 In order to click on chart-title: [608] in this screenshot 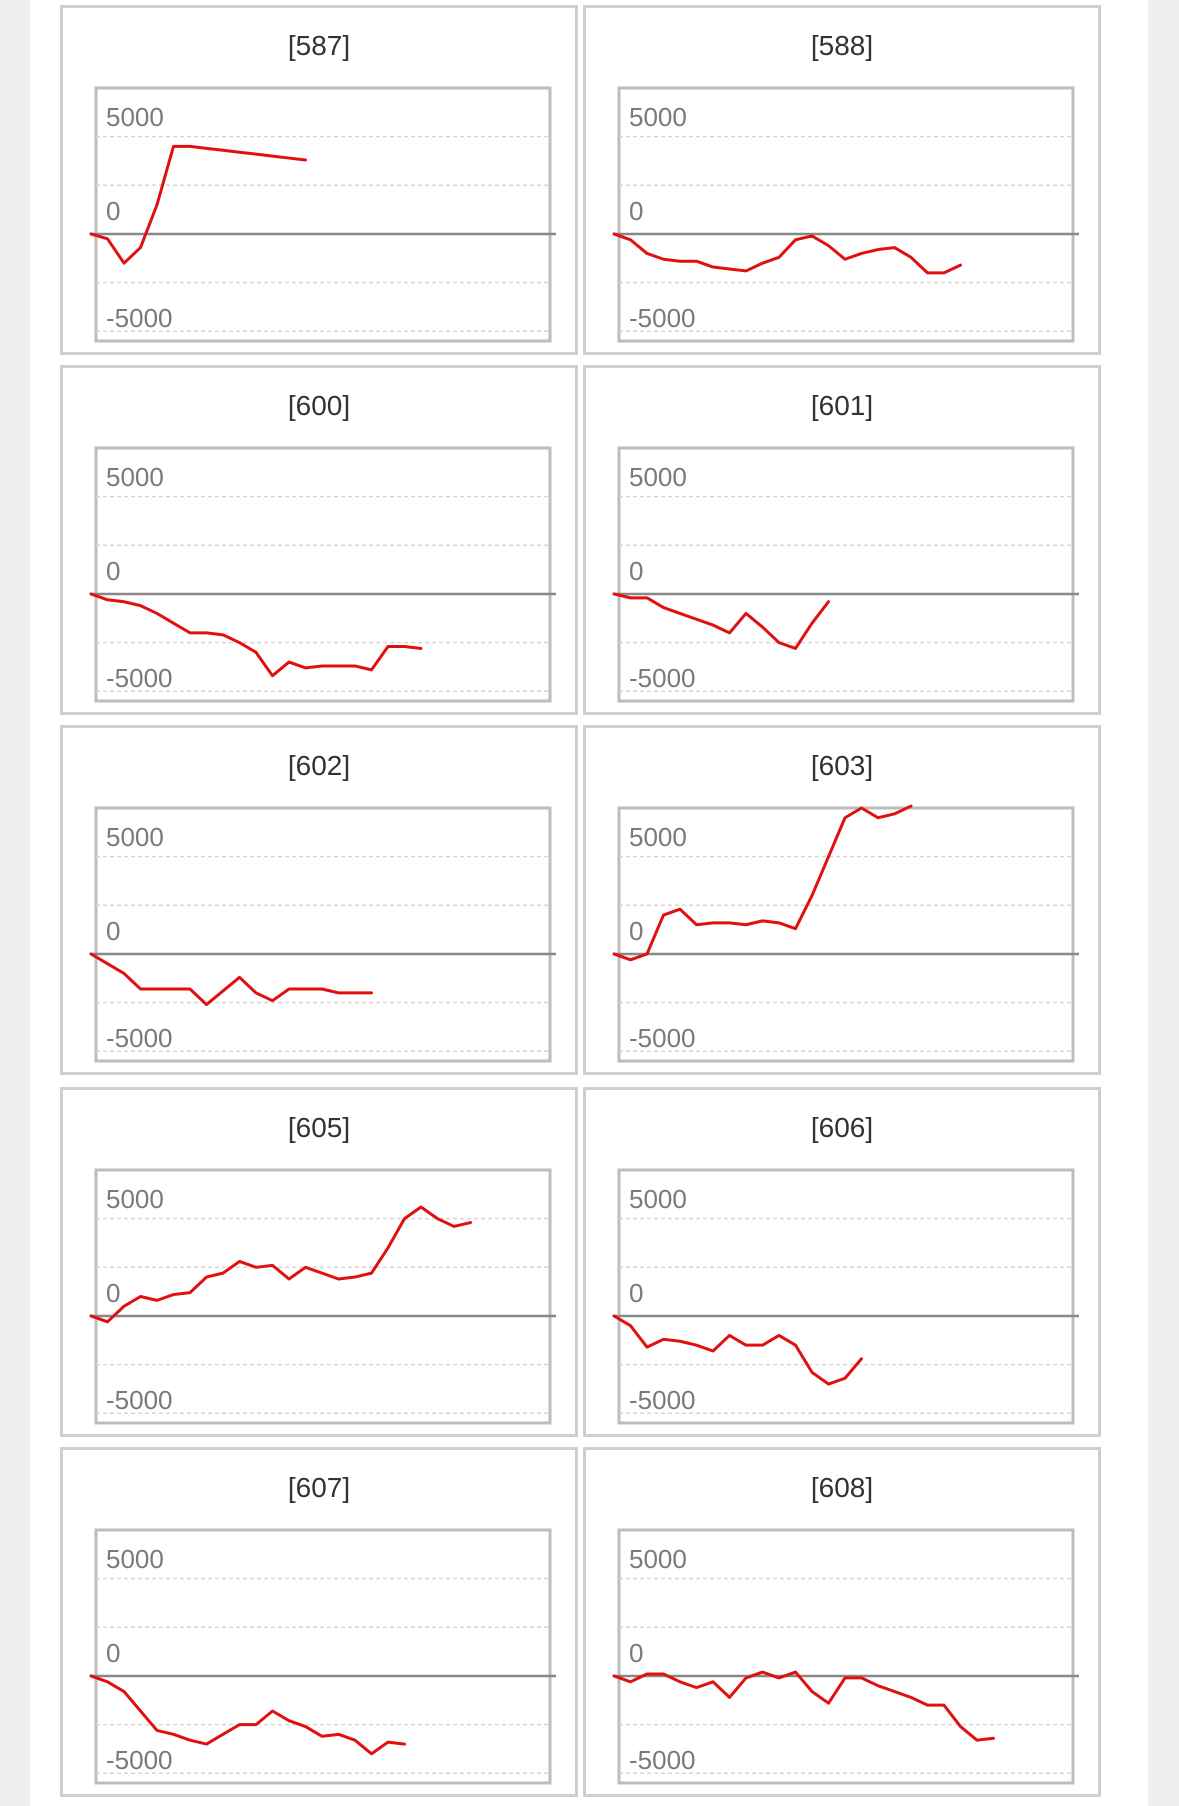, I will do `click(842, 1487)`.